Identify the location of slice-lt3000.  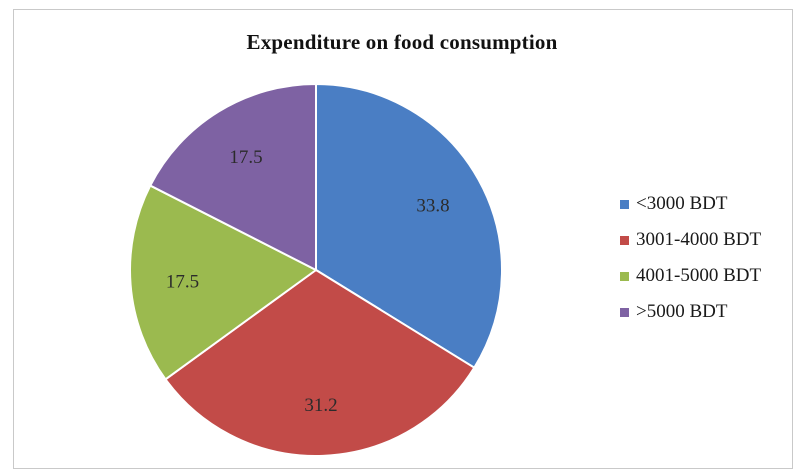
(409, 226).